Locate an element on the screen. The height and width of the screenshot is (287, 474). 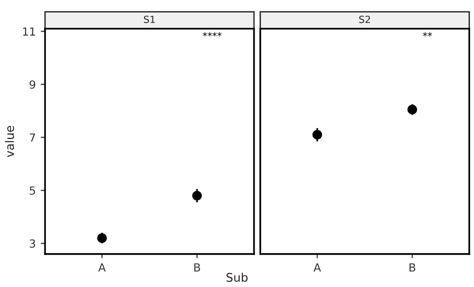
y-axis-title: value is located at coordinates (9, 142).